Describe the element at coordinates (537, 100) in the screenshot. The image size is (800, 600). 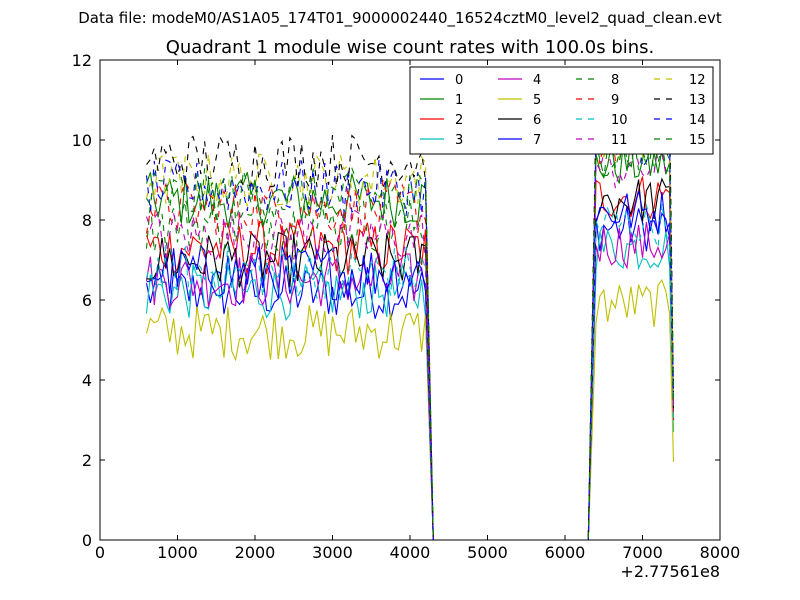
I see `legend-label-5: 5` at that location.